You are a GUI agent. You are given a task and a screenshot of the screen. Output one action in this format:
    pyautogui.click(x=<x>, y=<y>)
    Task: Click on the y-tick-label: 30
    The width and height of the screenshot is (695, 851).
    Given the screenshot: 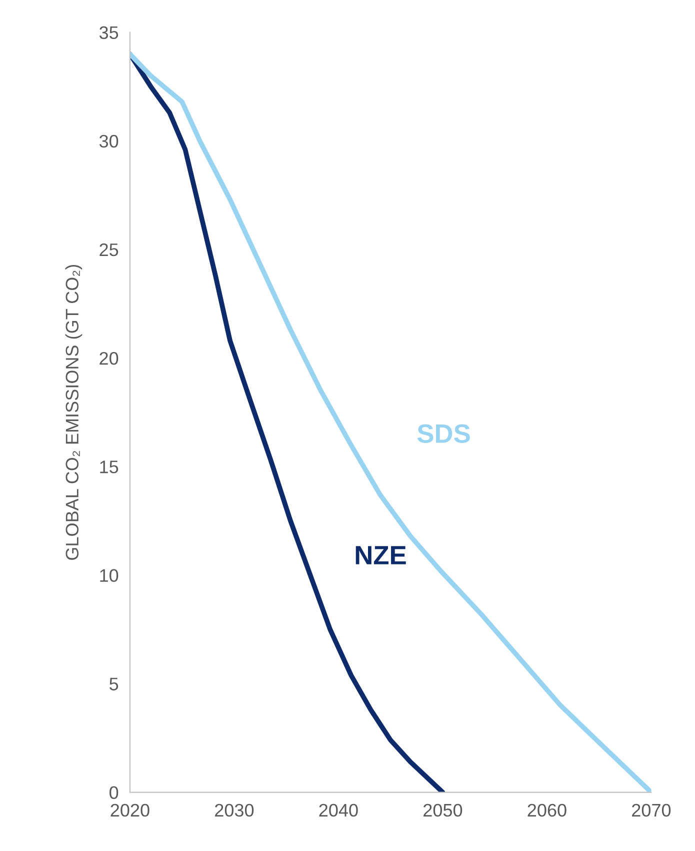 What is the action you would take?
    pyautogui.click(x=108, y=141)
    